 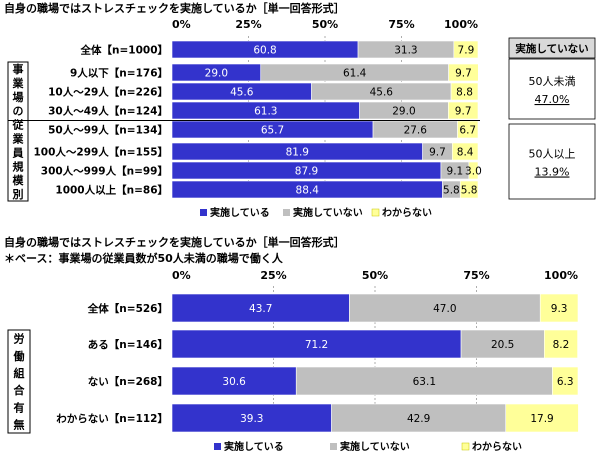 What do you see at coordinates (552, 99) in the screenshot?
I see `side-panel-value: 47.0%` at bounding box center [552, 99].